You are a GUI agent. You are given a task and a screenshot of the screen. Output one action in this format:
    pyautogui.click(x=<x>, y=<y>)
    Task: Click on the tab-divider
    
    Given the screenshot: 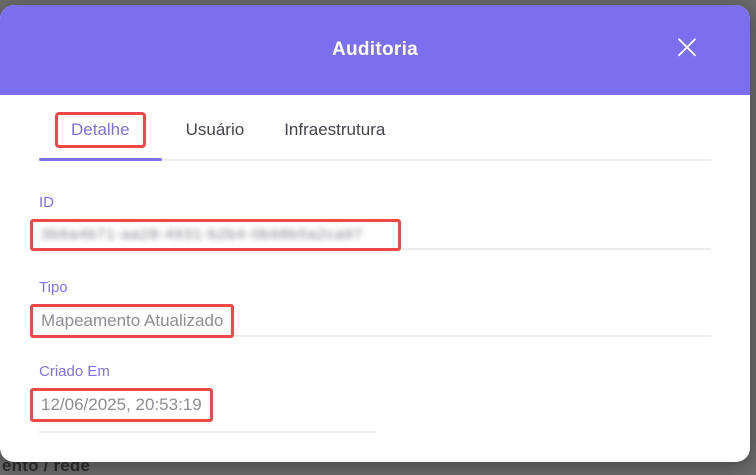 What is the action you would take?
    pyautogui.click(x=375, y=159)
    